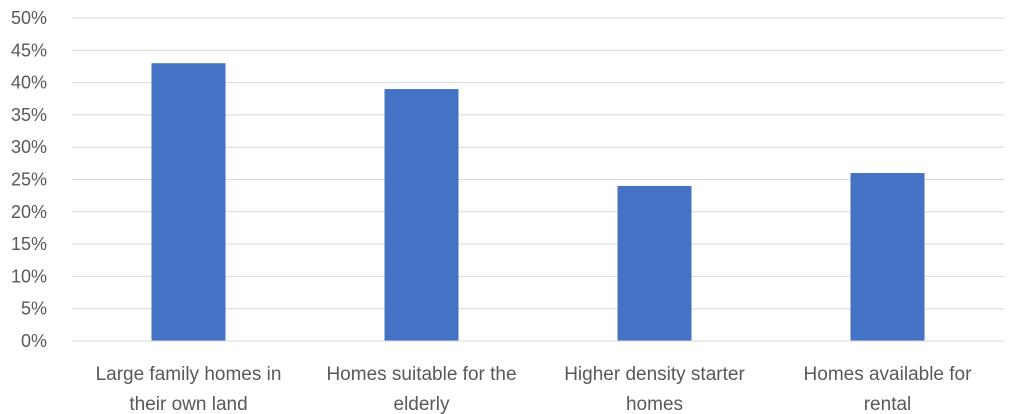 Image resolution: width=1009 pixels, height=414 pixels. What do you see at coordinates (29, 115) in the screenshot?
I see `y-tick-label: 35%` at bounding box center [29, 115].